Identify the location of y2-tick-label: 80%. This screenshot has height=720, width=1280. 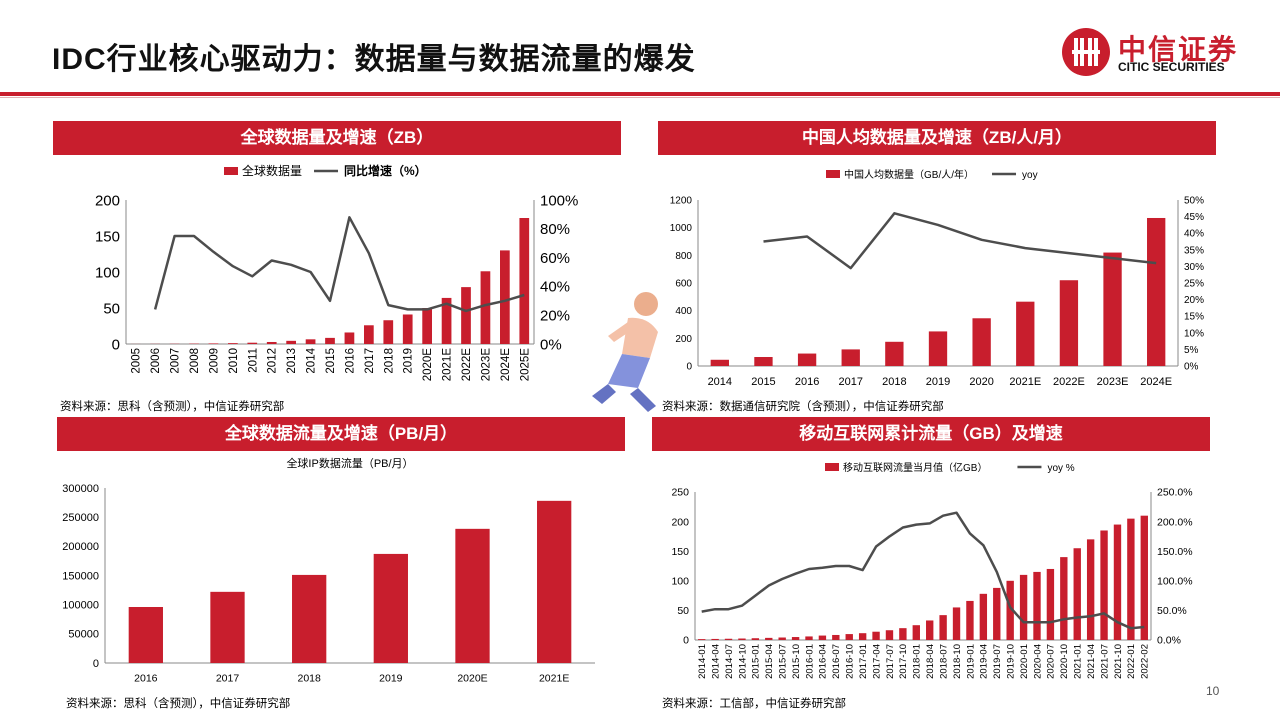
(555, 229).